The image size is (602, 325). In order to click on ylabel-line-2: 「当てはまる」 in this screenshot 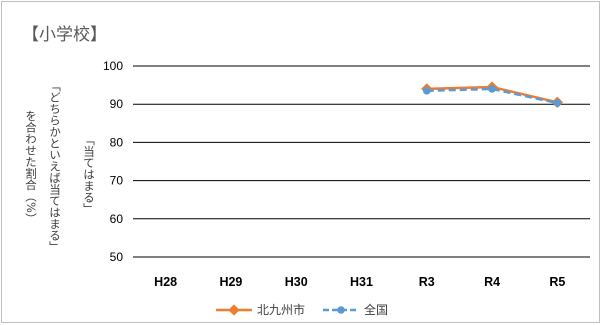, I will do `click(89, 174)`.